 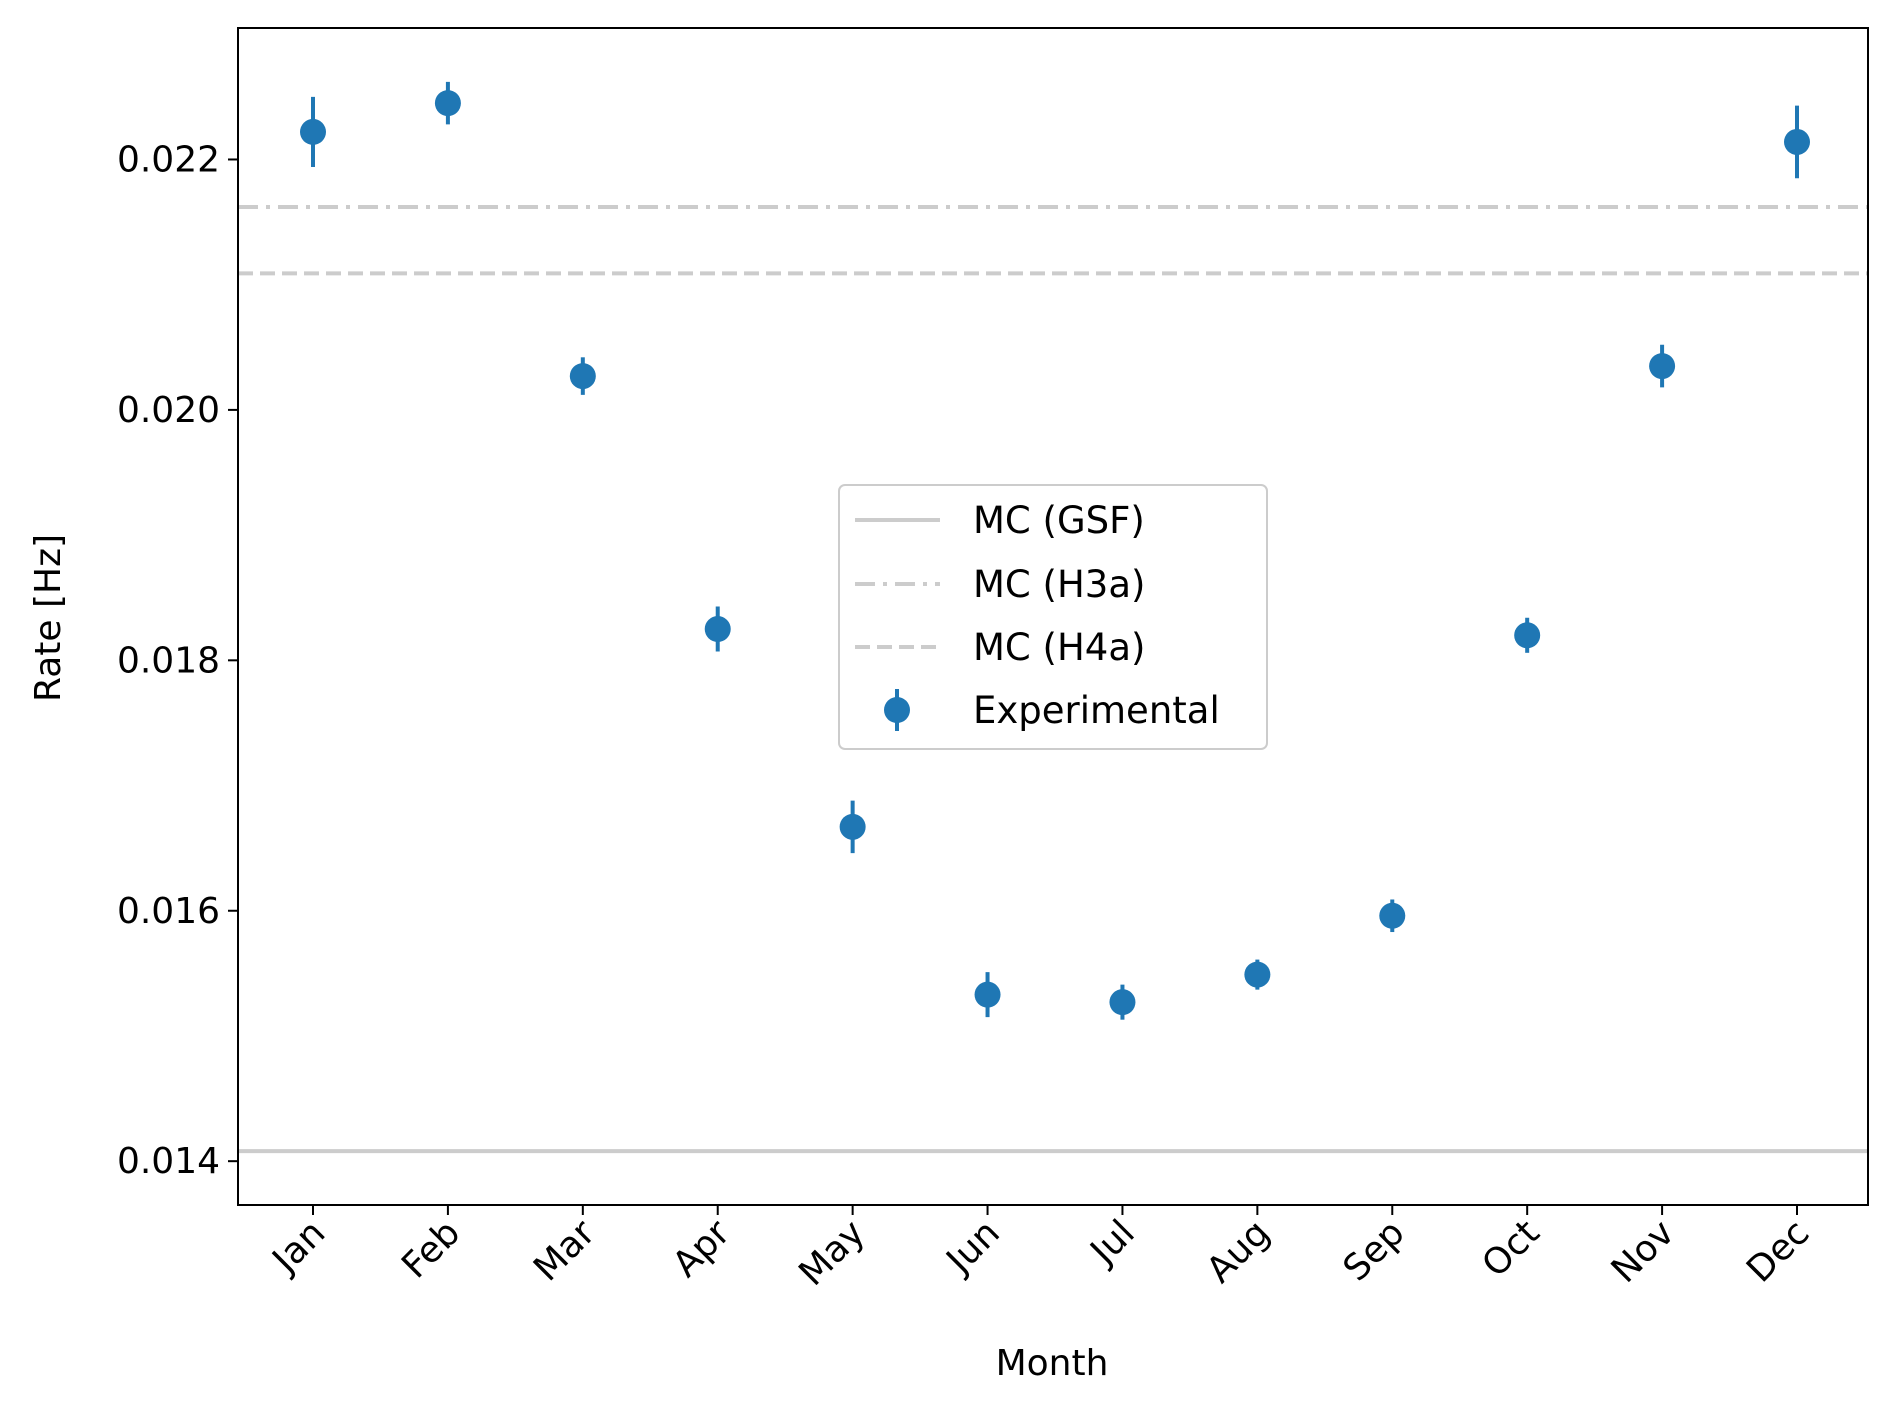 I want to click on legend-label-mc-h3a: MC (H3a), so click(x=1059, y=584).